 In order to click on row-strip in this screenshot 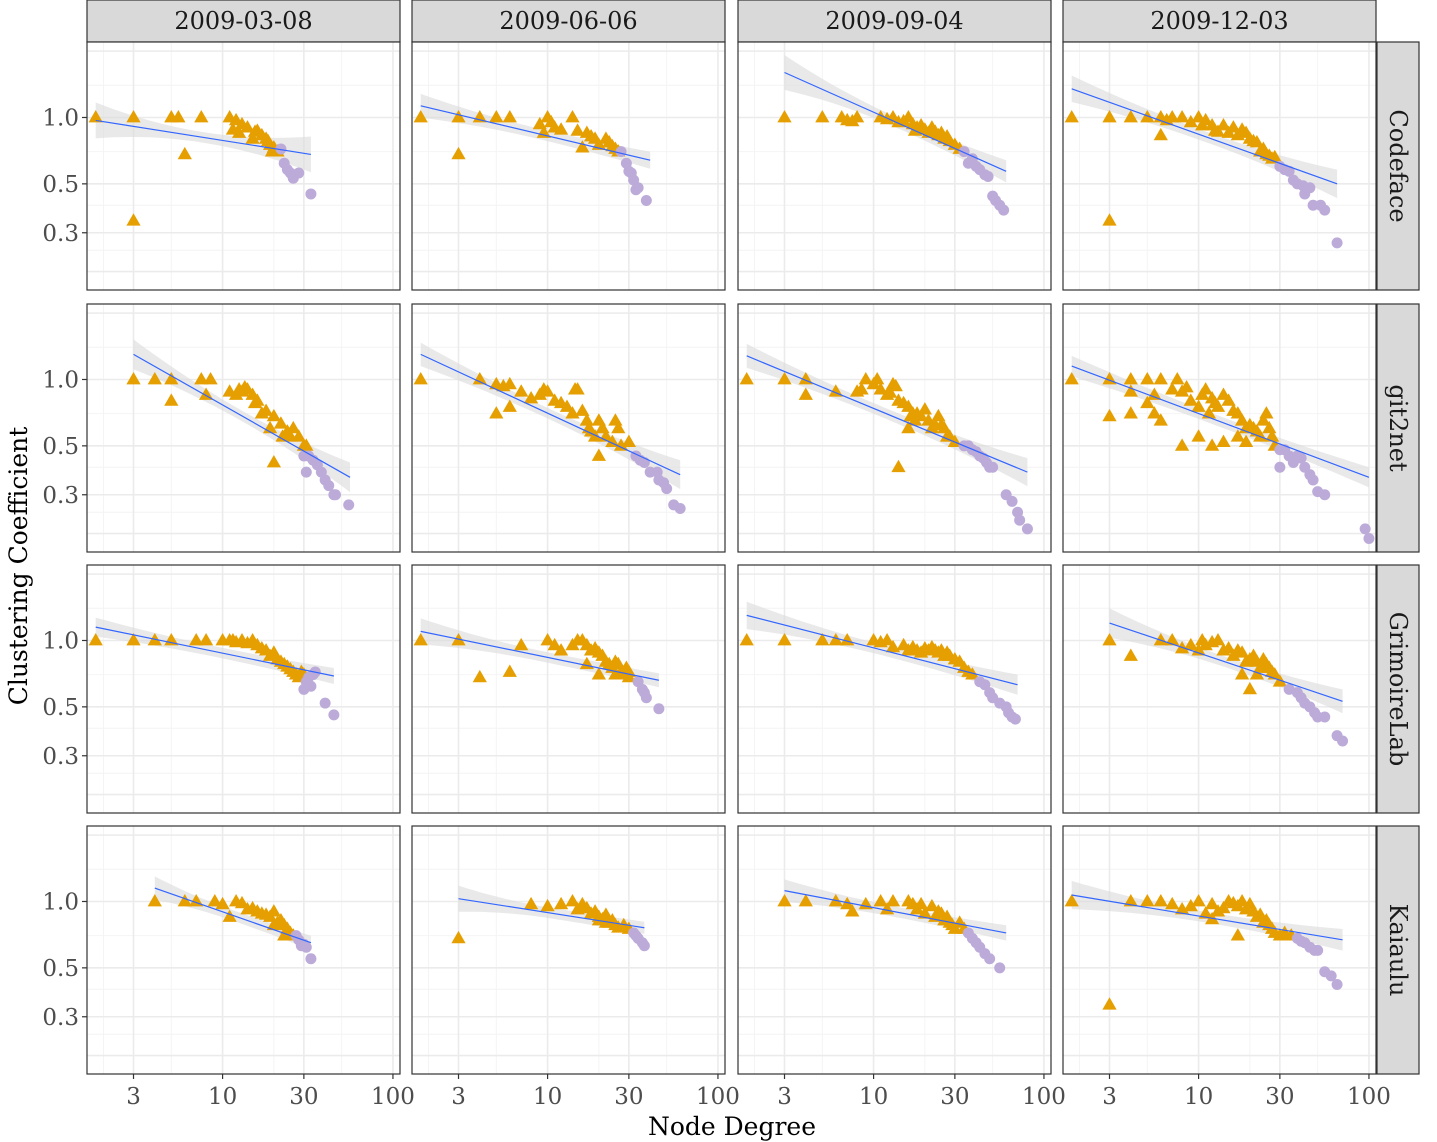, I will do `click(1398, 166)`.